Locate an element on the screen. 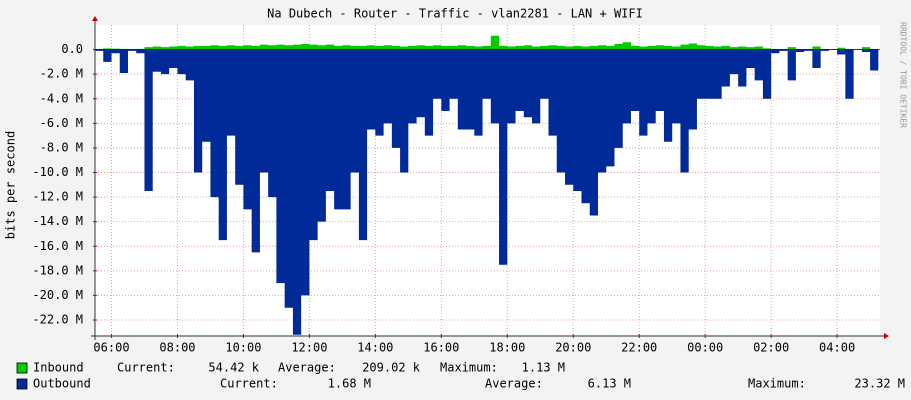 This screenshot has width=911, height=400. y-tick-label: -4.0 M is located at coordinates (61, 98).